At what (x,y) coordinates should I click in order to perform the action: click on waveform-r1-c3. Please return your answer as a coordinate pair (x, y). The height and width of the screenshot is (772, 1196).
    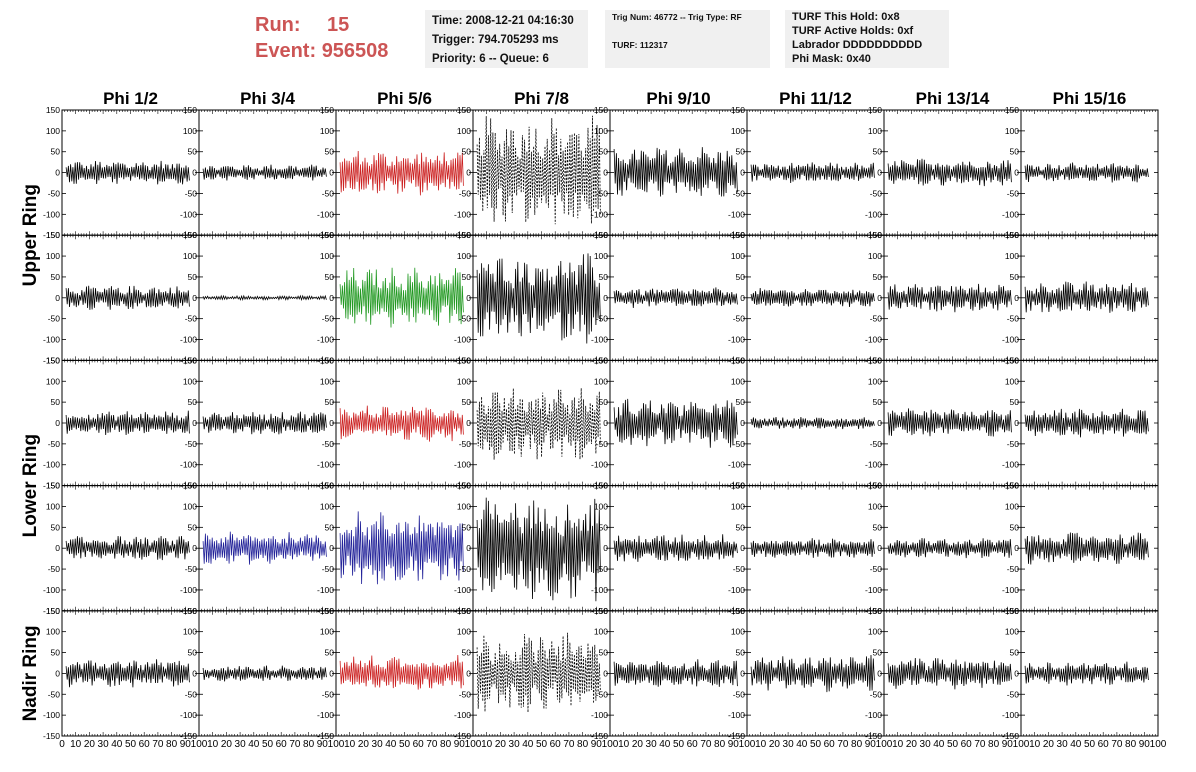
    Looking at the image, I should click on (401, 173).